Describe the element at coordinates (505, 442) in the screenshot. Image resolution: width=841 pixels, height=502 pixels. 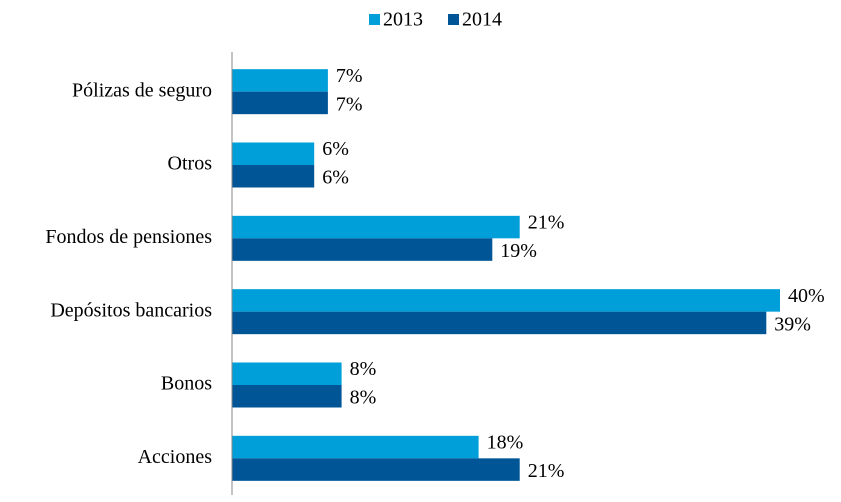
I see `value-label: 18%` at that location.